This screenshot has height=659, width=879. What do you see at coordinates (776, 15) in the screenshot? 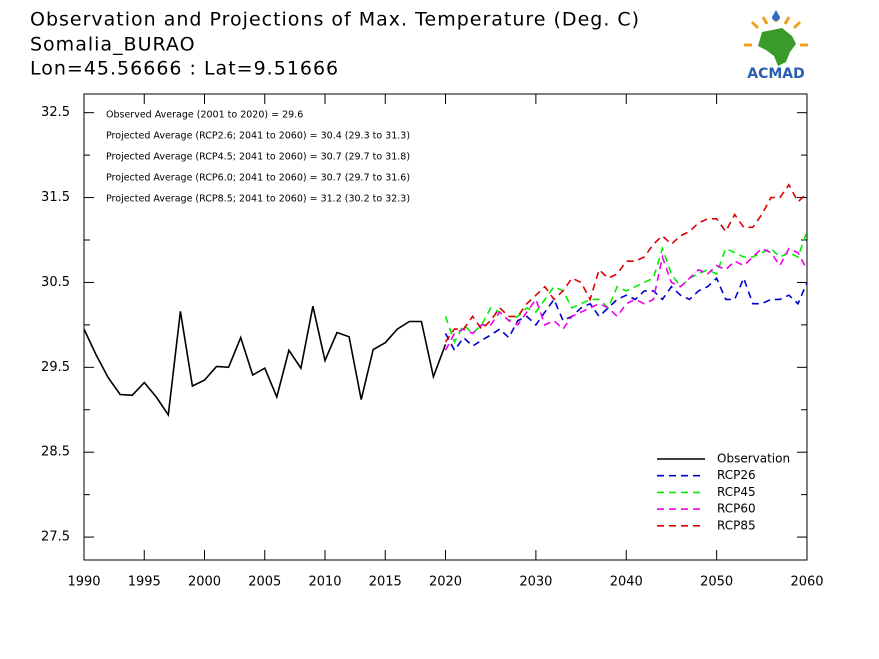
I see `logo-drop` at bounding box center [776, 15].